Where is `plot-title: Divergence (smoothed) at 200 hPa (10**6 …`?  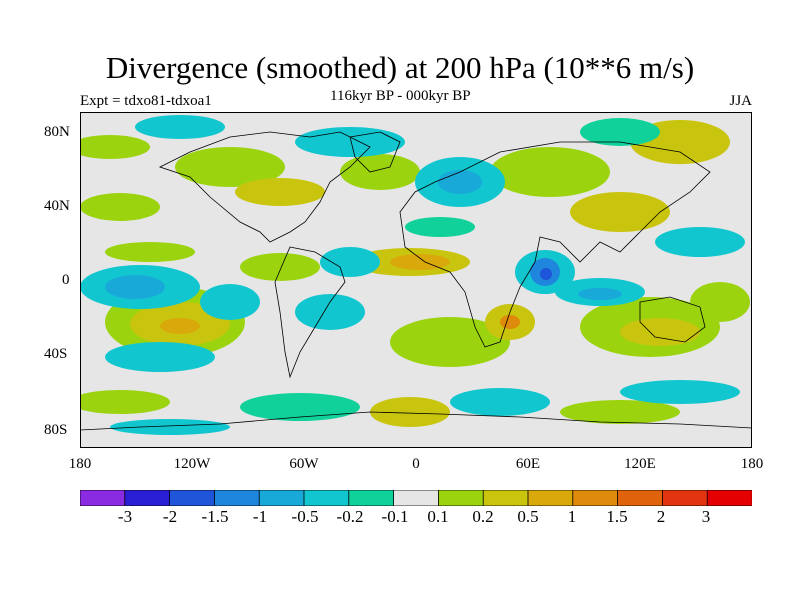 plot-title: Divergence (smoothed) at 200 hPa (10**6 … is located at coordinates (400, 67).